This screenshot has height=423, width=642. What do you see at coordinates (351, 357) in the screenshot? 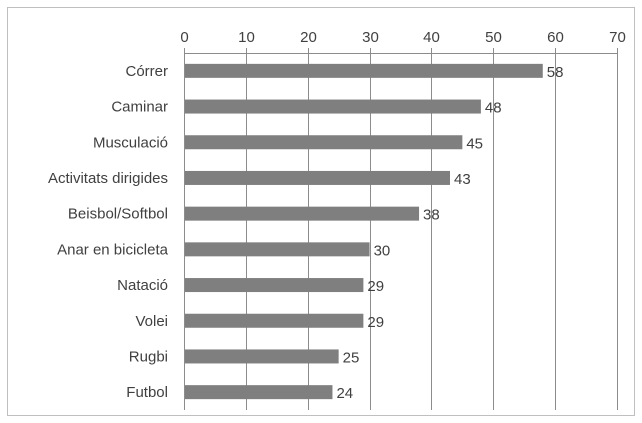
I see `data-label-9: 25` at bounding box center [351, 357].